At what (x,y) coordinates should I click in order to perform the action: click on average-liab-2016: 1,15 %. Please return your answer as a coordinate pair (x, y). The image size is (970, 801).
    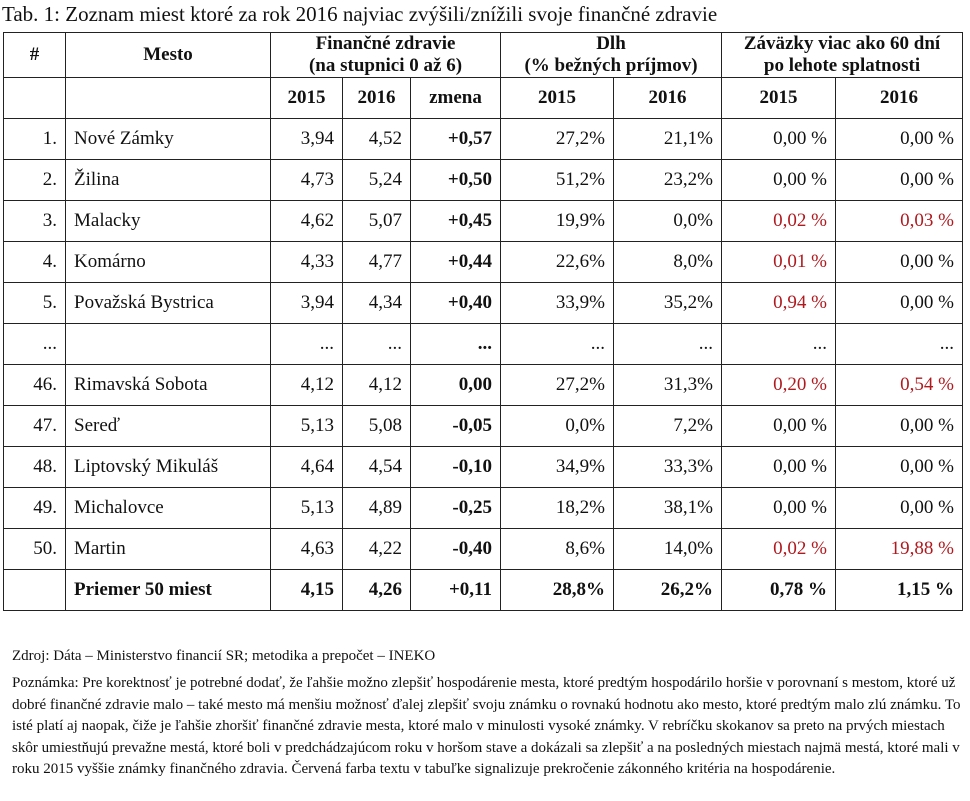
    Looking at the image, I should click on (899, 590).